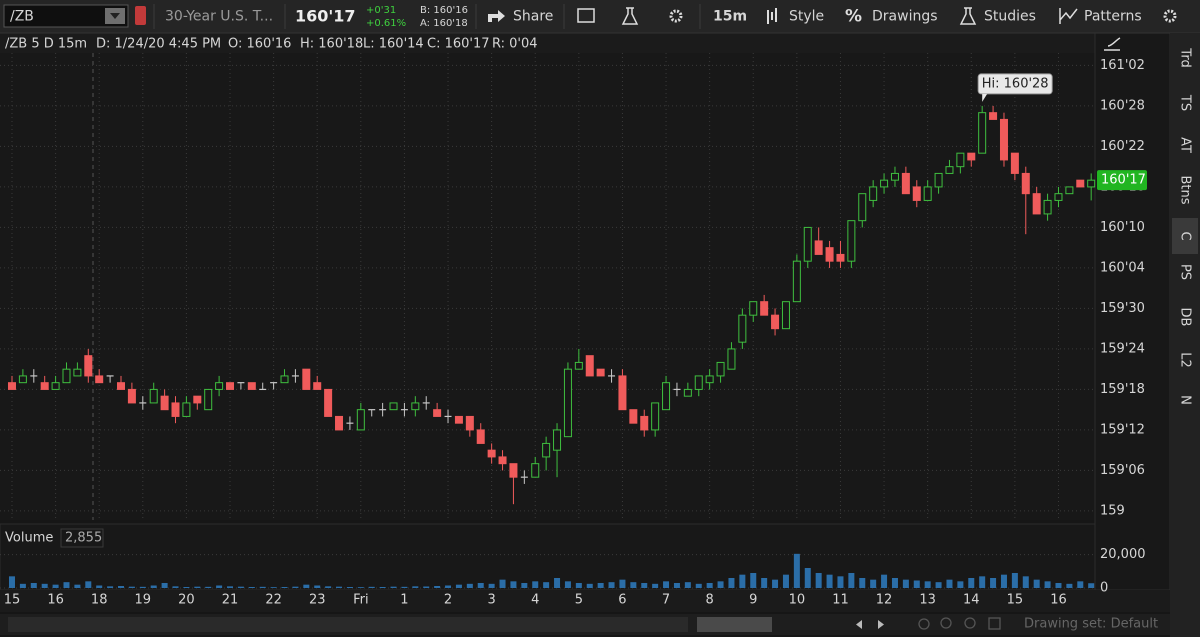 The width and height of the screenshot is (1200, 637). What do you see at coordinates (586, 15) in the screenshot?
I see `screen-icon` at bounding box center [586, 15].